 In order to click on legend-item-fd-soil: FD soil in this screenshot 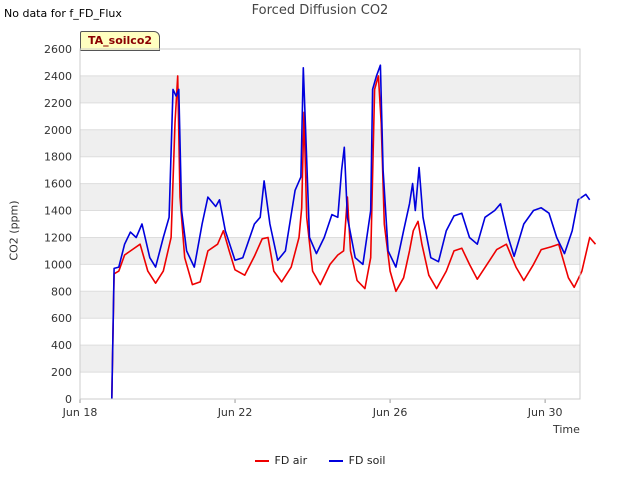, I will do `click(357, 460)`.